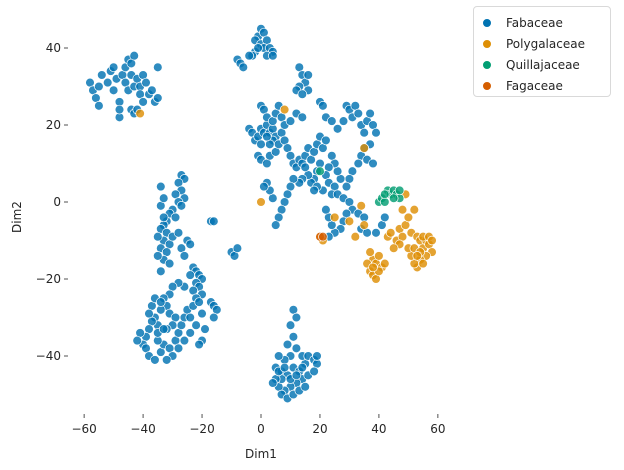 The height and width of the screenshot is (470, 624). Describe the element at coordinates (437, 429) in the screenshot. I see `x-tick-label: 60` at that location.